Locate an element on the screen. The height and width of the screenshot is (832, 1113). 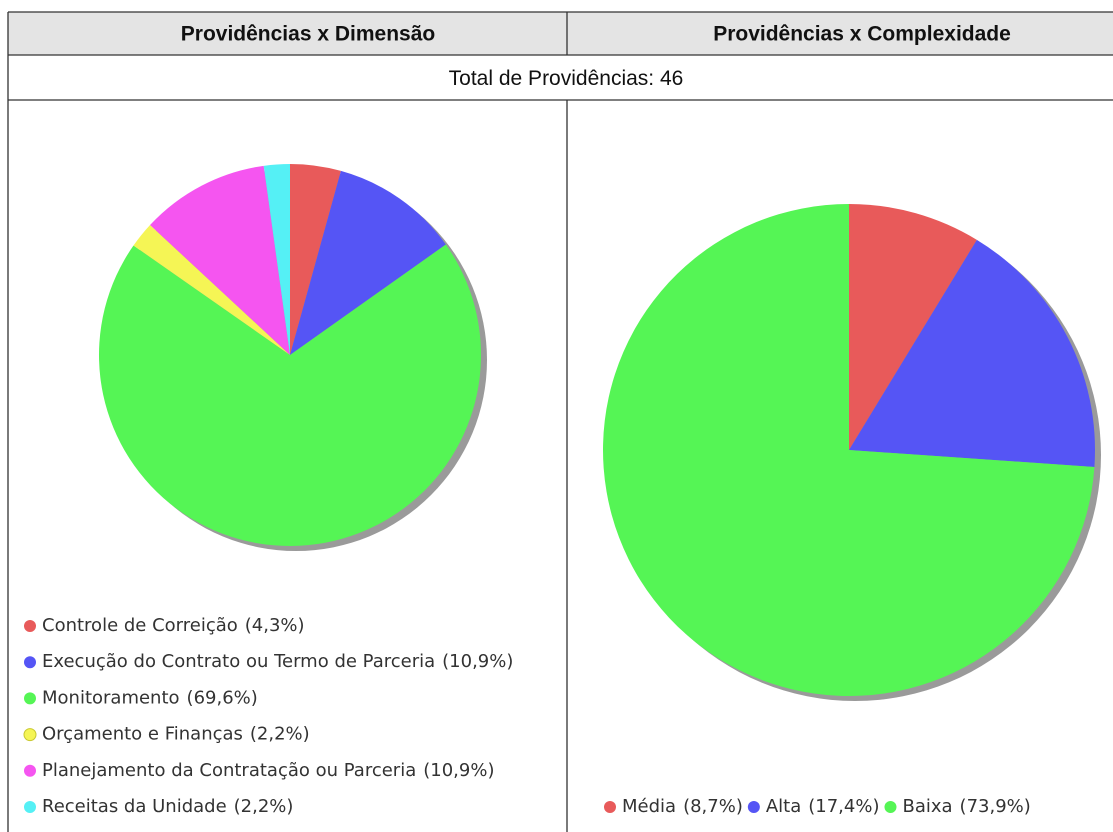
legend-value: (73,9%) is located at coordinates (995, 806).